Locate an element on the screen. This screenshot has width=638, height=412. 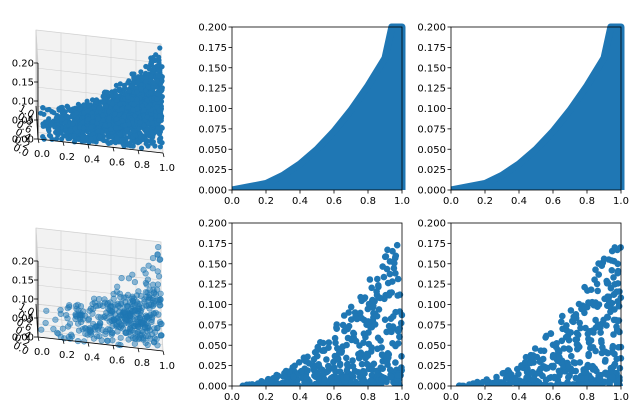
y-tick-label: 0.050 is located at coordinates (212, 150).